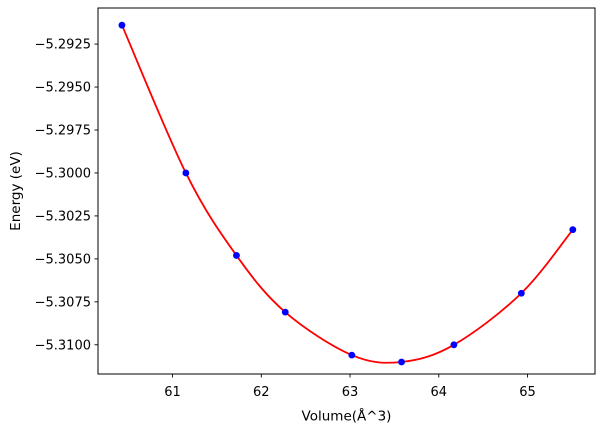 The image size is (605, 433). I want to click on x-axis-ticks: 61 62 63 64 65, so click(350, 387).